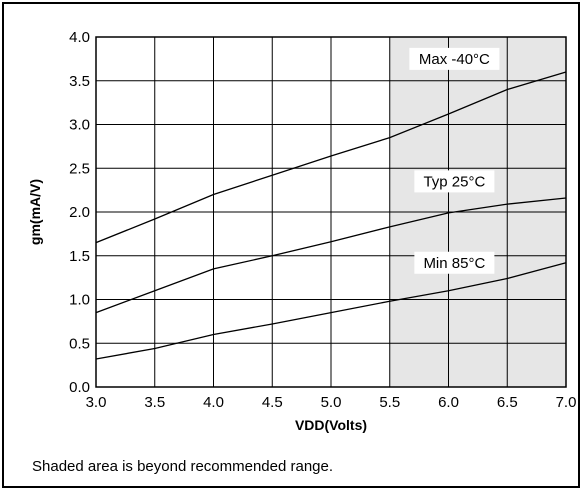 Image resolution: width=584 pixels, height=491 pixels. What do you see at coordinates (79, 125) in the screenshot?
I see `y-tick-label: 3.0` at bounding box center [79, 125].